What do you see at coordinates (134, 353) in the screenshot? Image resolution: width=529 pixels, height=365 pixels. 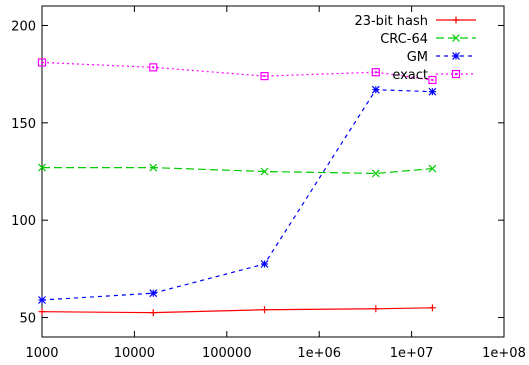 I see `x-tick-label: 10000` at bounding box center [134, 353].